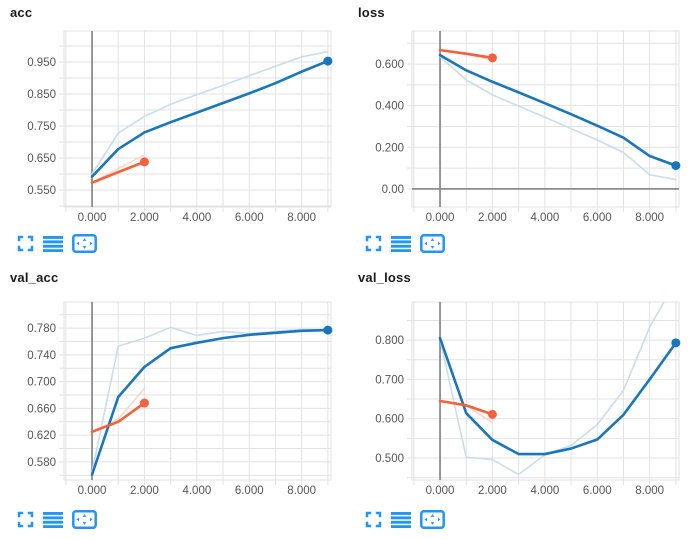 This screenshot has height=539, width=695. I want to click on y-tick-label: 0.780, so click(41, 329).